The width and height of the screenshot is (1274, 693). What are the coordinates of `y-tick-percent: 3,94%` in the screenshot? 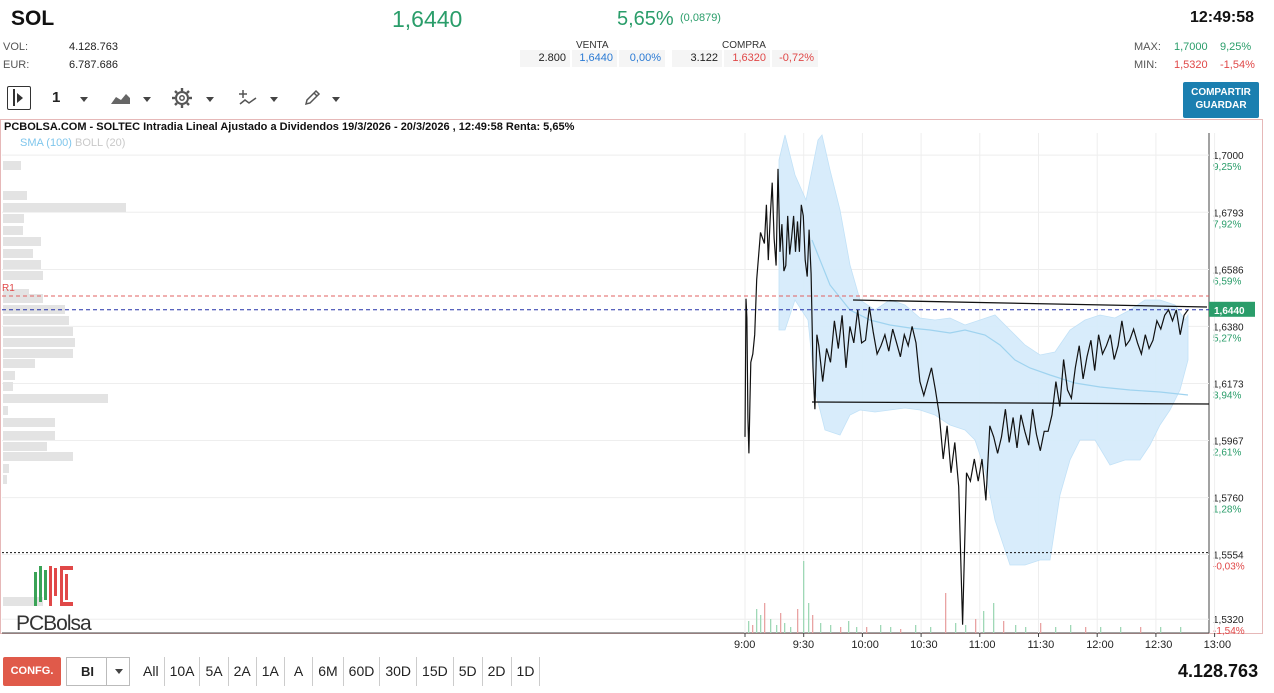 It's located at (1227, 396).